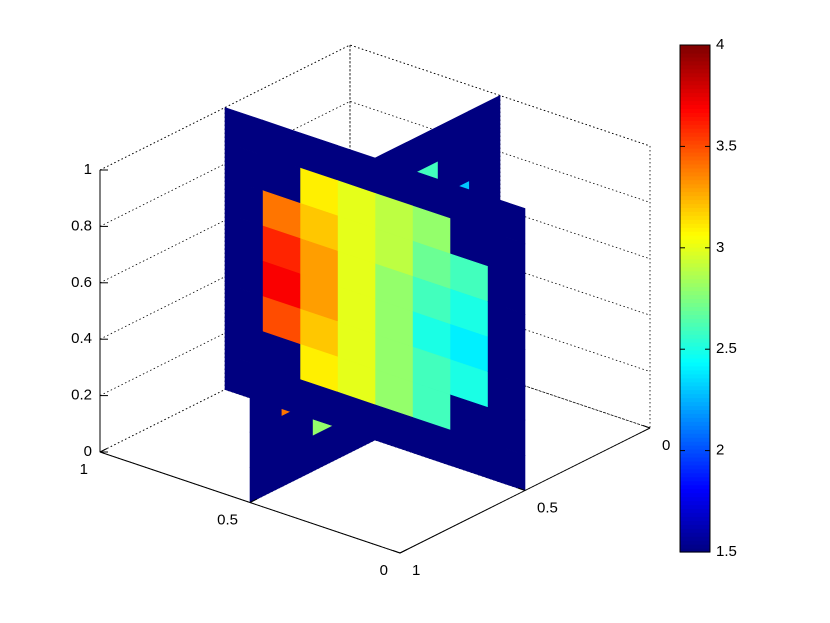 The image size is (830, 623). I want to click on y-tick-label: 0.5, so click(547, 507).